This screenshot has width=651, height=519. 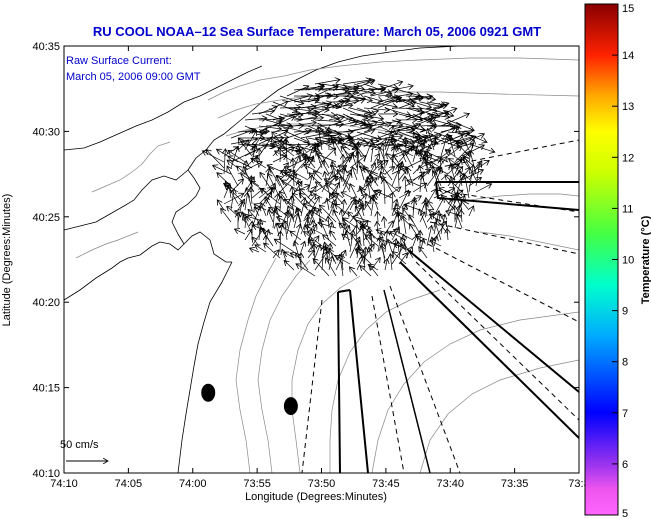 I want to click on colorbar-tick-label: 6, so click(x=625, y=465).